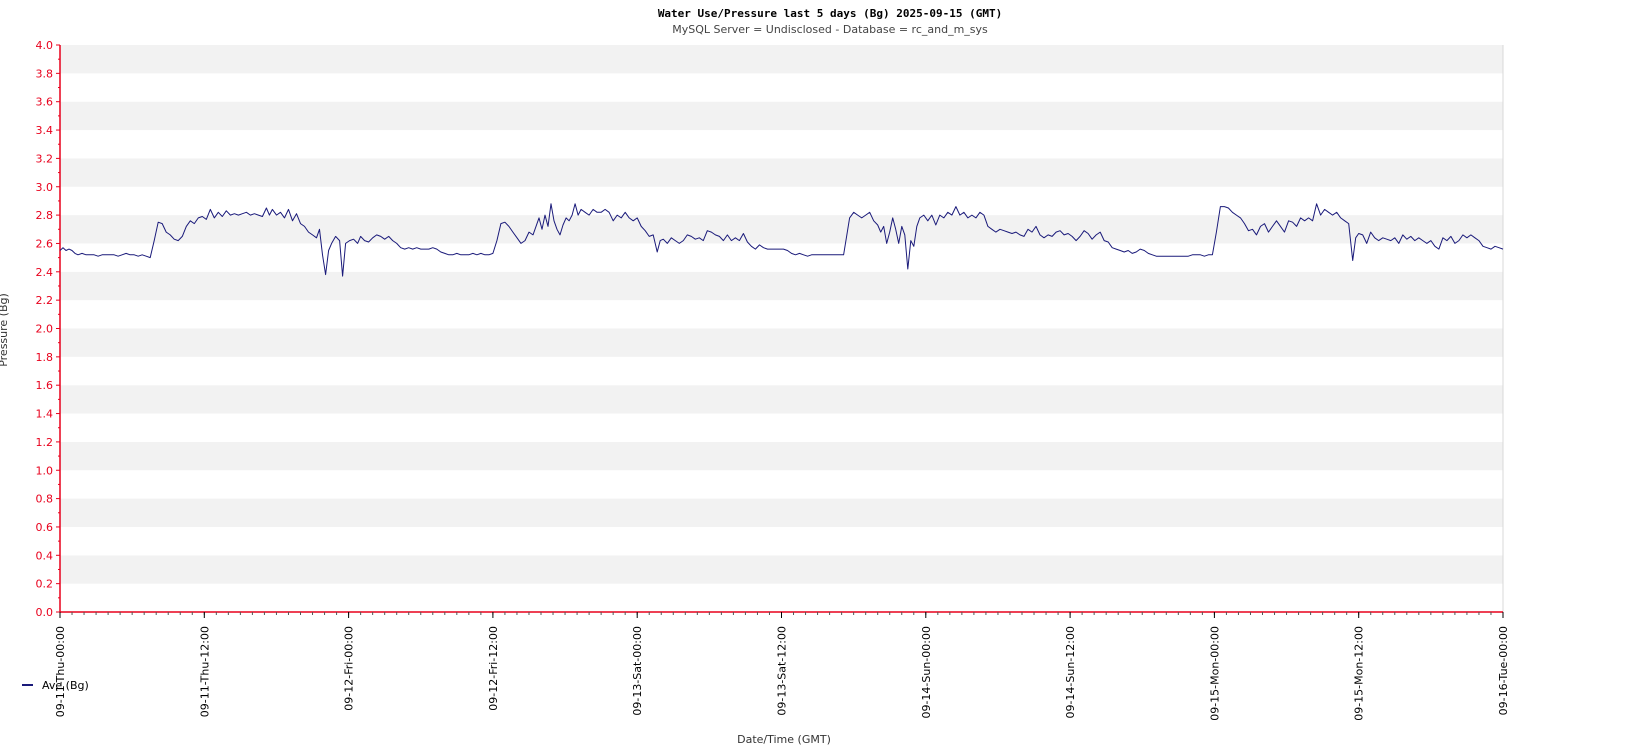 Image resolution: width=1650 pixels, height=750 pixels. Describe the element at coordinates (65, 685) in the screenshot. I see `legend-label: Ave (Bg)` at that location.